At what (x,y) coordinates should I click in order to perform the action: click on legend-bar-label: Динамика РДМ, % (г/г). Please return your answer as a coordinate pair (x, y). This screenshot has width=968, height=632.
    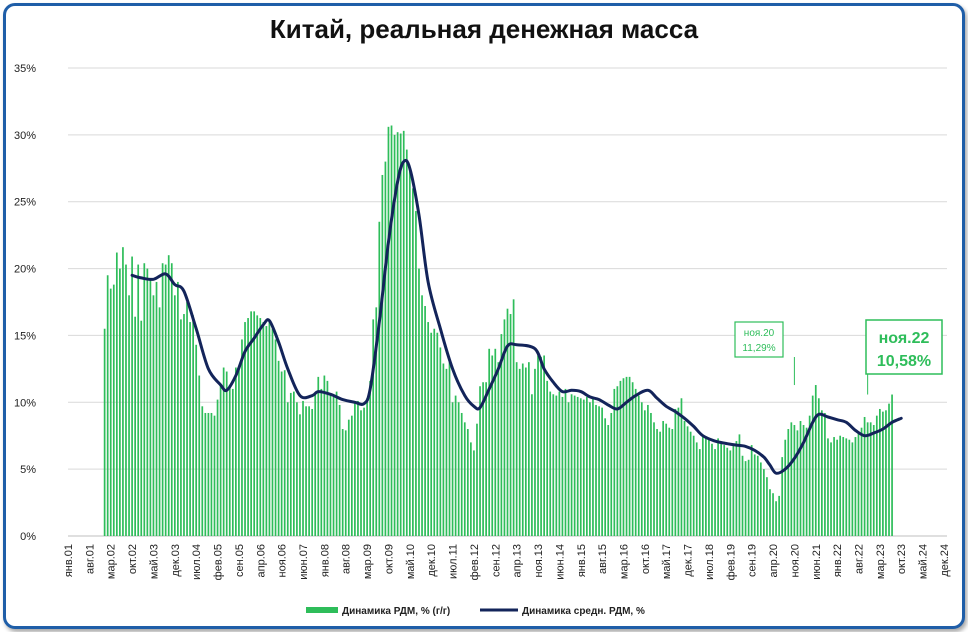
    Looking at the image, I should click on (396, 611).